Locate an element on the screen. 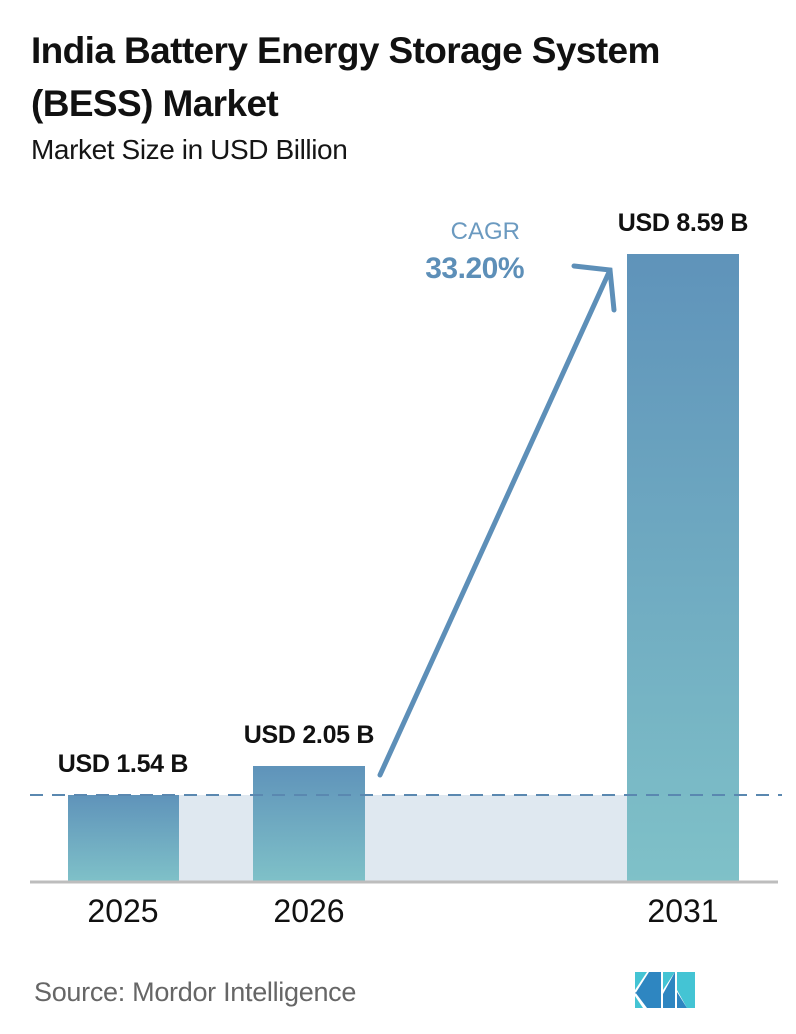 This screenshot has width=796, height=1034. x-label-2031: 2031 is located at coordinates (683, 911).